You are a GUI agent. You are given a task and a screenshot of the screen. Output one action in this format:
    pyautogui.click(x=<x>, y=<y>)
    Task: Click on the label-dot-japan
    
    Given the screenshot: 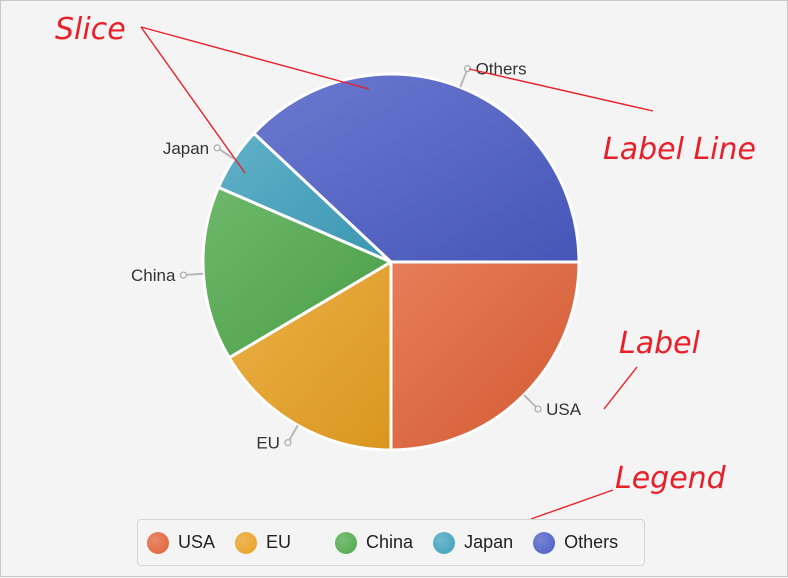 What is the action you would take?
    pyautogui.click(x=217, y=148)
    